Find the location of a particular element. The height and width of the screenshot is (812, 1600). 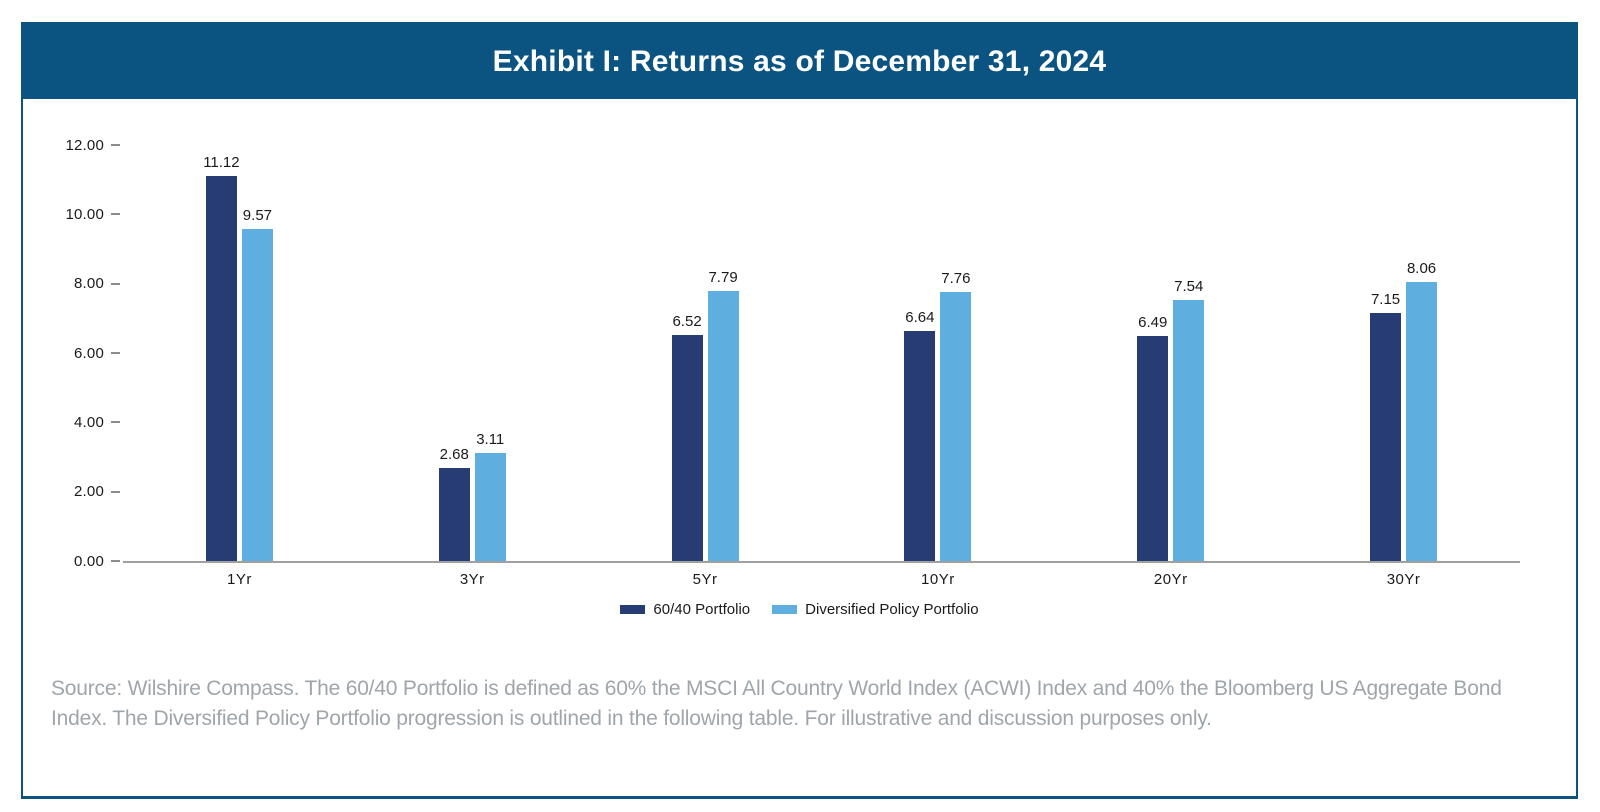

x-axis-label-3yr: 3Yr is located at coordinates (472, 579).